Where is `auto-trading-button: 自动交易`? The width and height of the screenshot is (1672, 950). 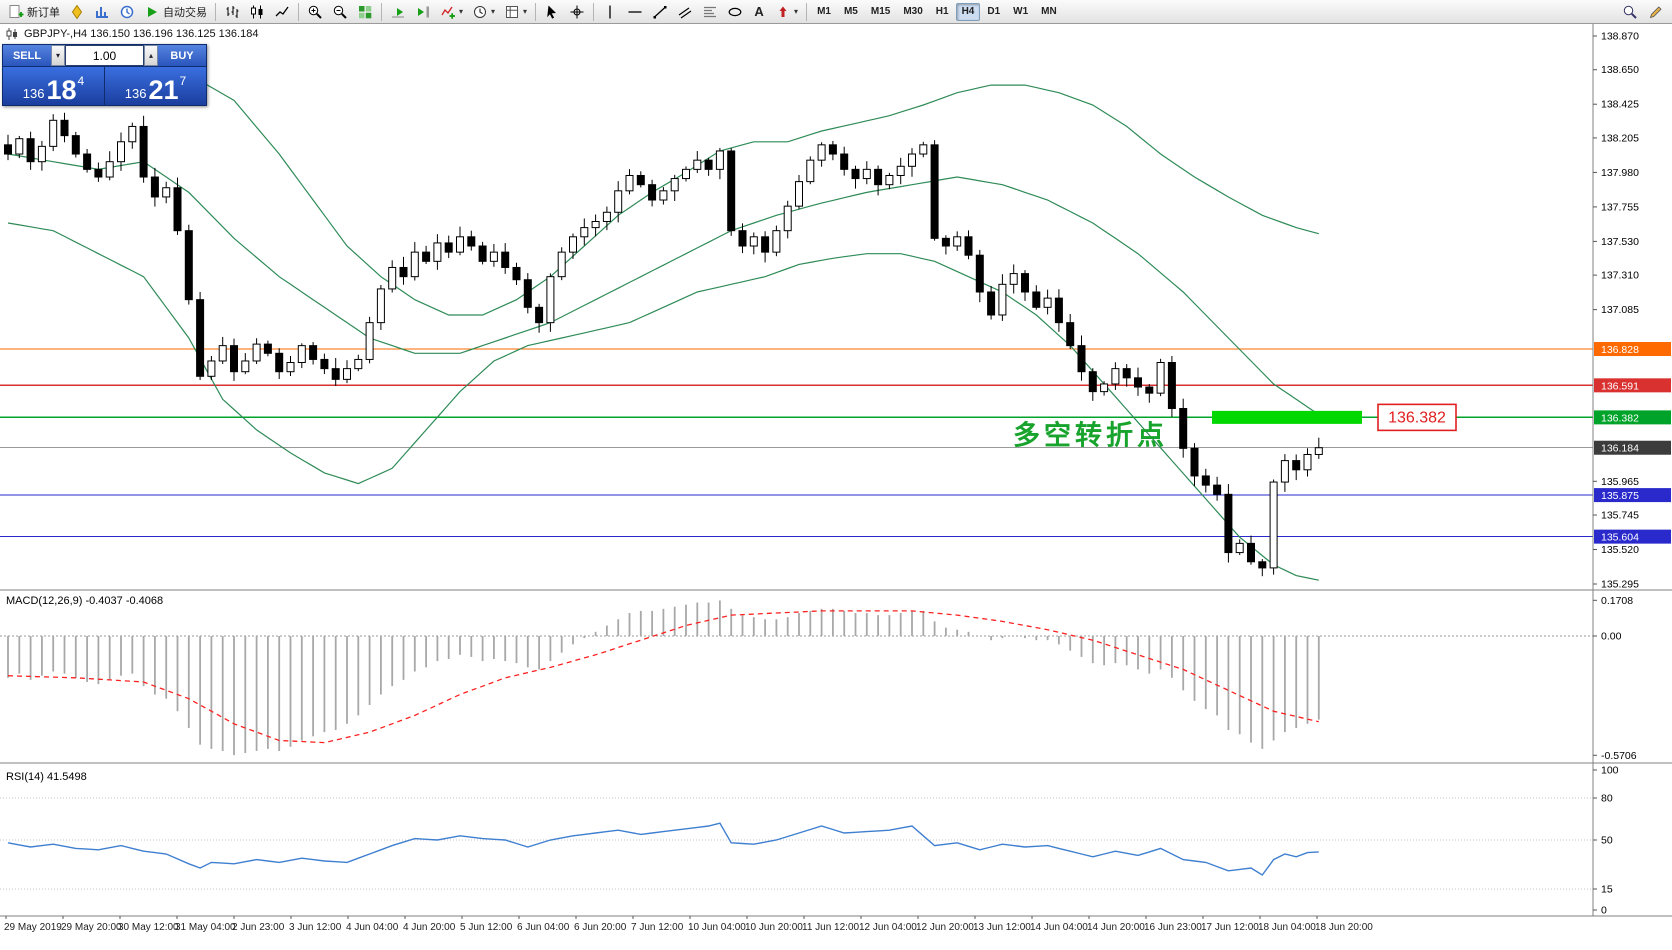 auto-trading-button: 自动交易 is located at coordinates (175, 12).